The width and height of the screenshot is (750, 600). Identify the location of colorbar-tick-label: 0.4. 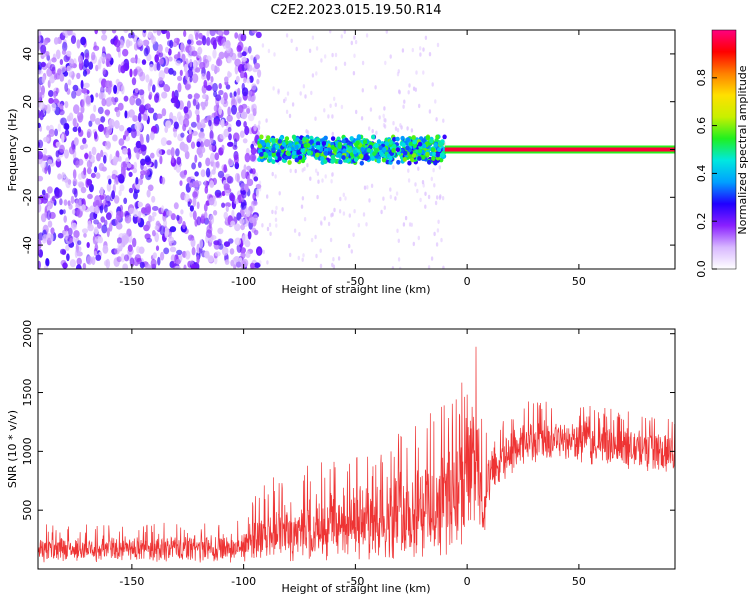
(701, 174).